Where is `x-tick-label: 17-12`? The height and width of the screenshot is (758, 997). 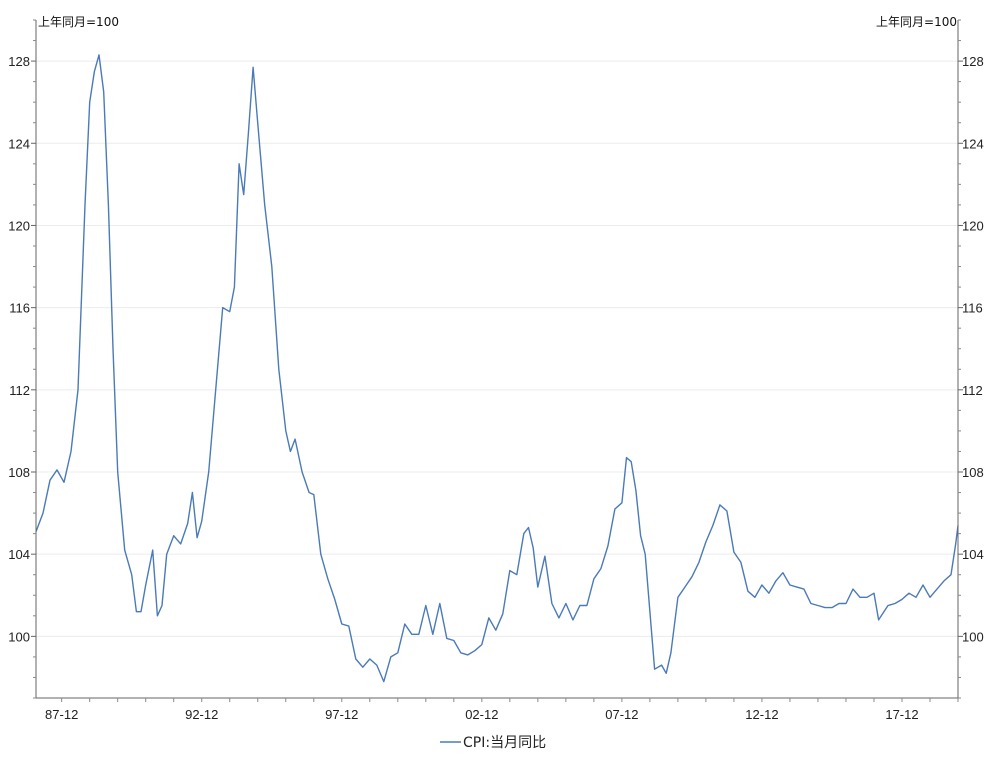 x-tick-label: 17-12 is located at coordinates (901, 714).